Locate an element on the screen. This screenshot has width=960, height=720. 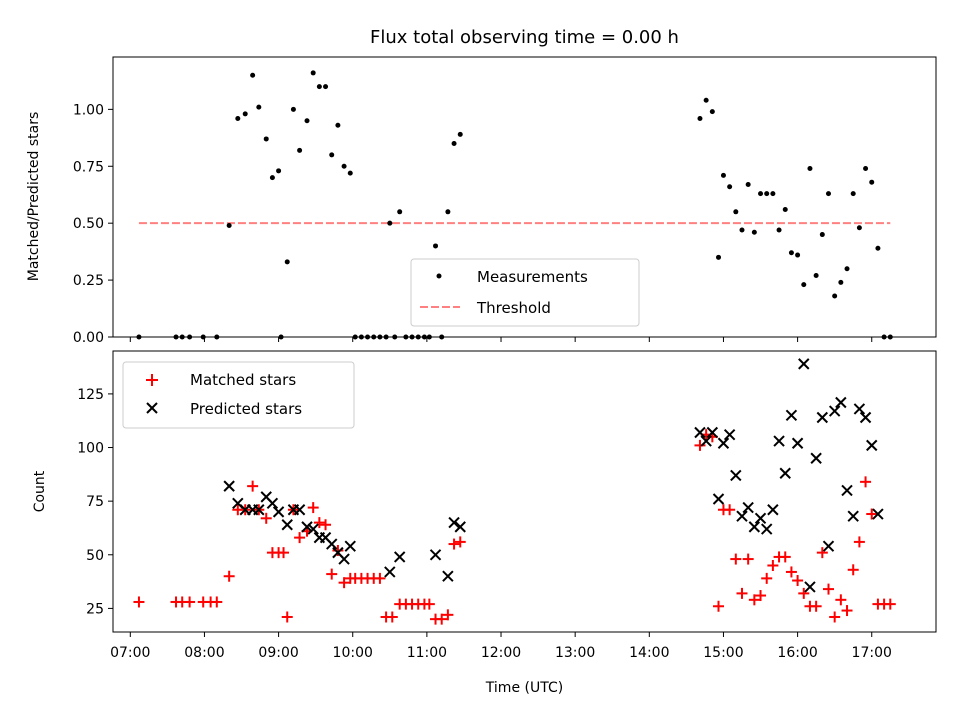
bottom-y-tick-label: 125 is located at coordinates (90, 395).